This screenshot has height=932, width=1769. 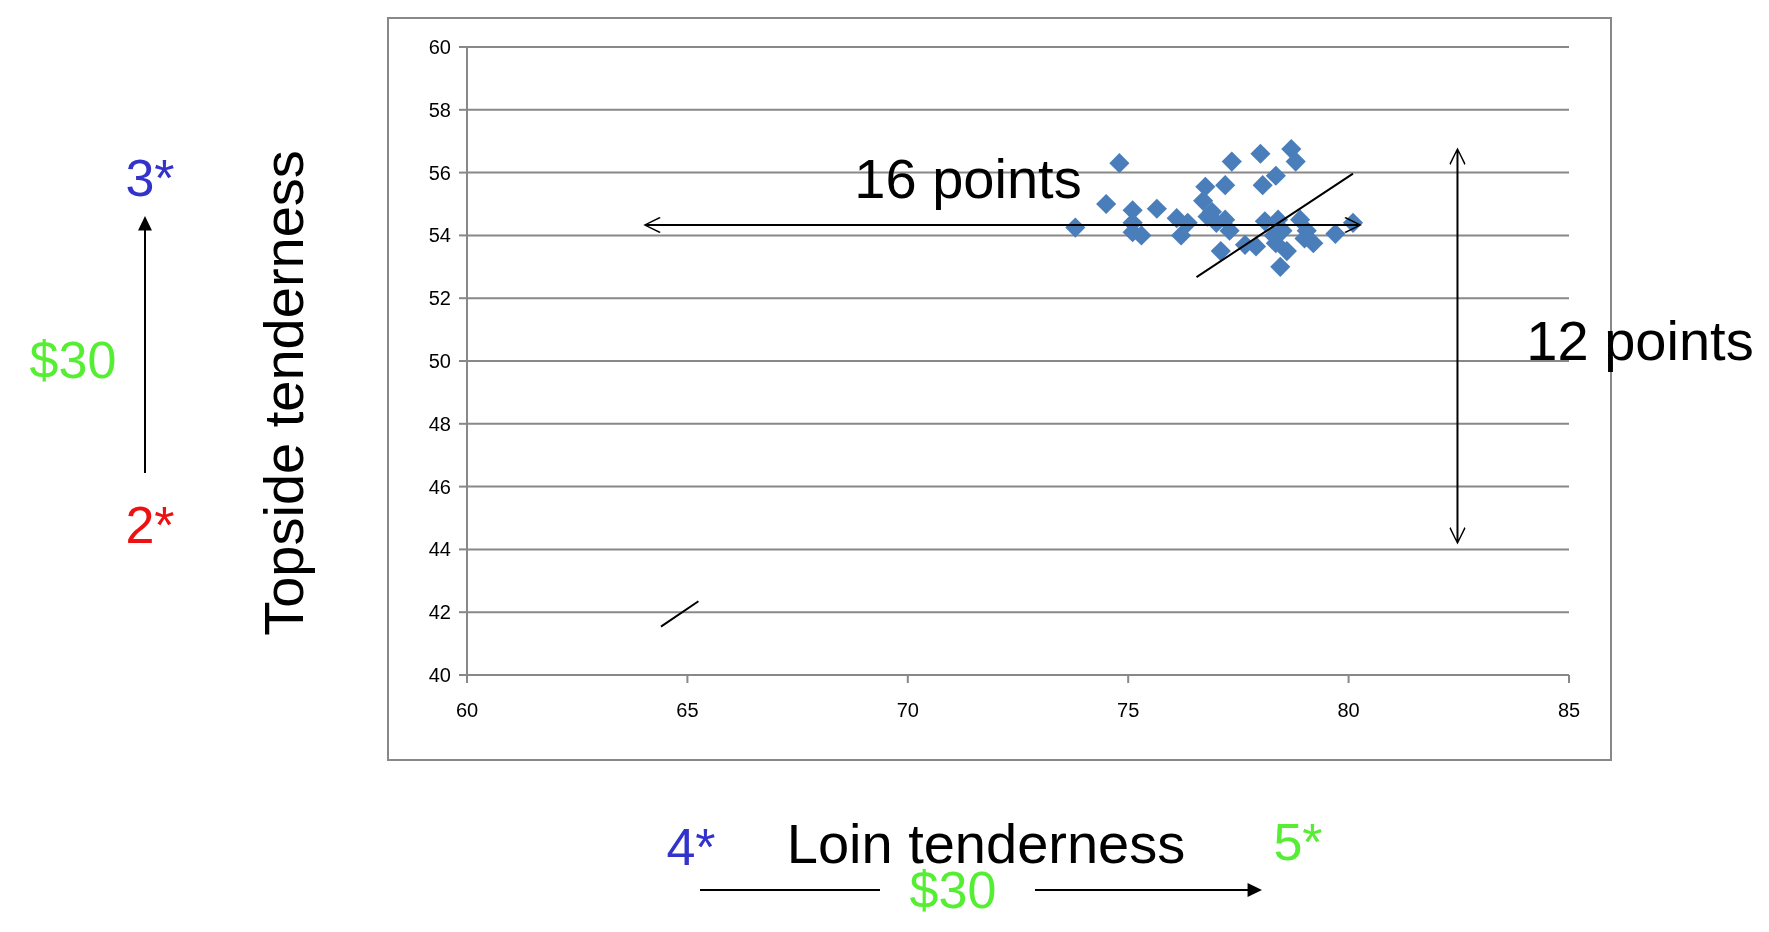 I want to click on x-tick-label: 80, so click(x=1348, y=710).